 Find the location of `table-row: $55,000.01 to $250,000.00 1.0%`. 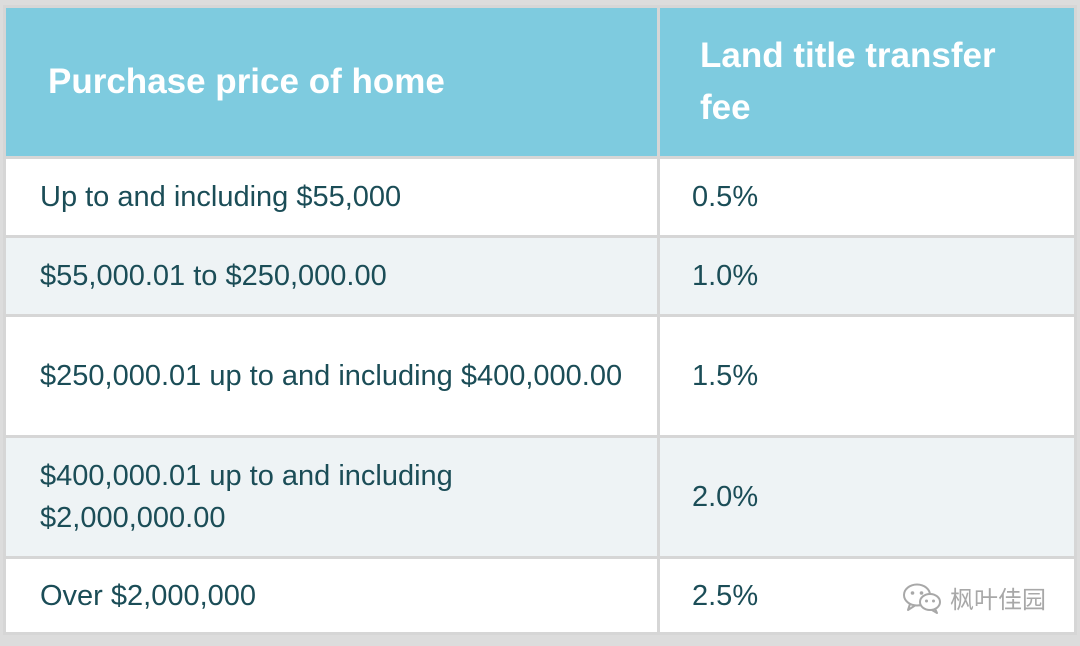

table-row: $55,000.01 to $250,000.00 1.0% is located at coordinates (540, 277).